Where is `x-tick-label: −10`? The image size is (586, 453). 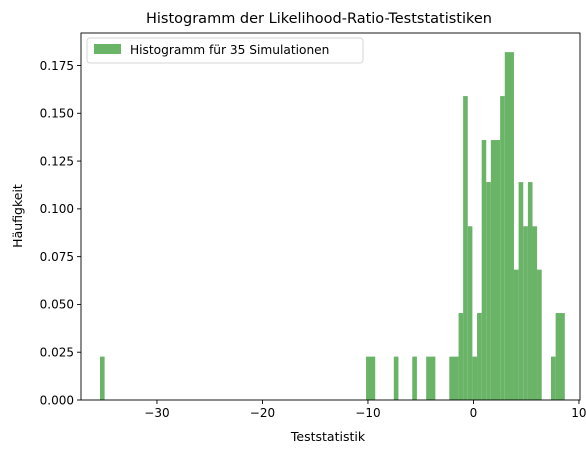
x-tick-label: −10 is located at coordinates (367, 413).